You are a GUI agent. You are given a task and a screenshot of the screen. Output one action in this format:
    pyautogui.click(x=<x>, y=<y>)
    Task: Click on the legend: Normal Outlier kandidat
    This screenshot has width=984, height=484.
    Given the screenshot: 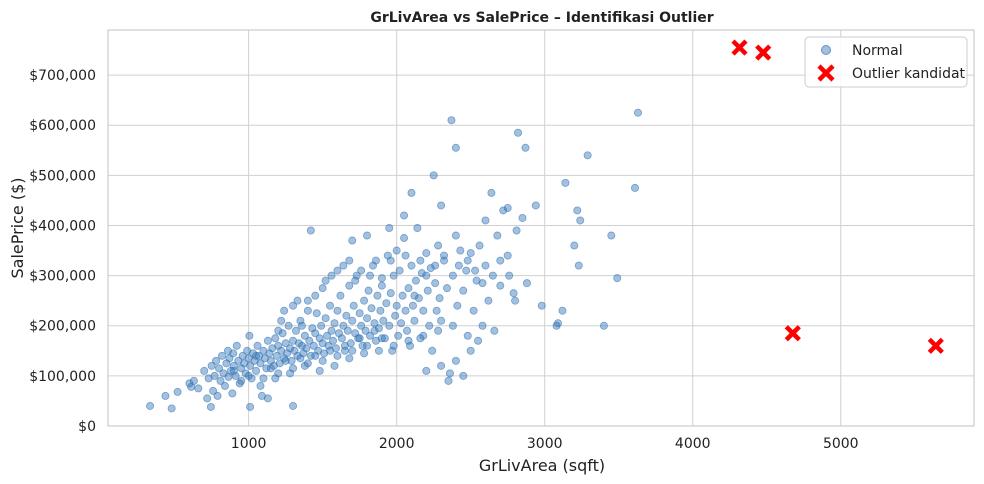 What is the action you would take?
    pyautogui.click(x=886, y=62)
    